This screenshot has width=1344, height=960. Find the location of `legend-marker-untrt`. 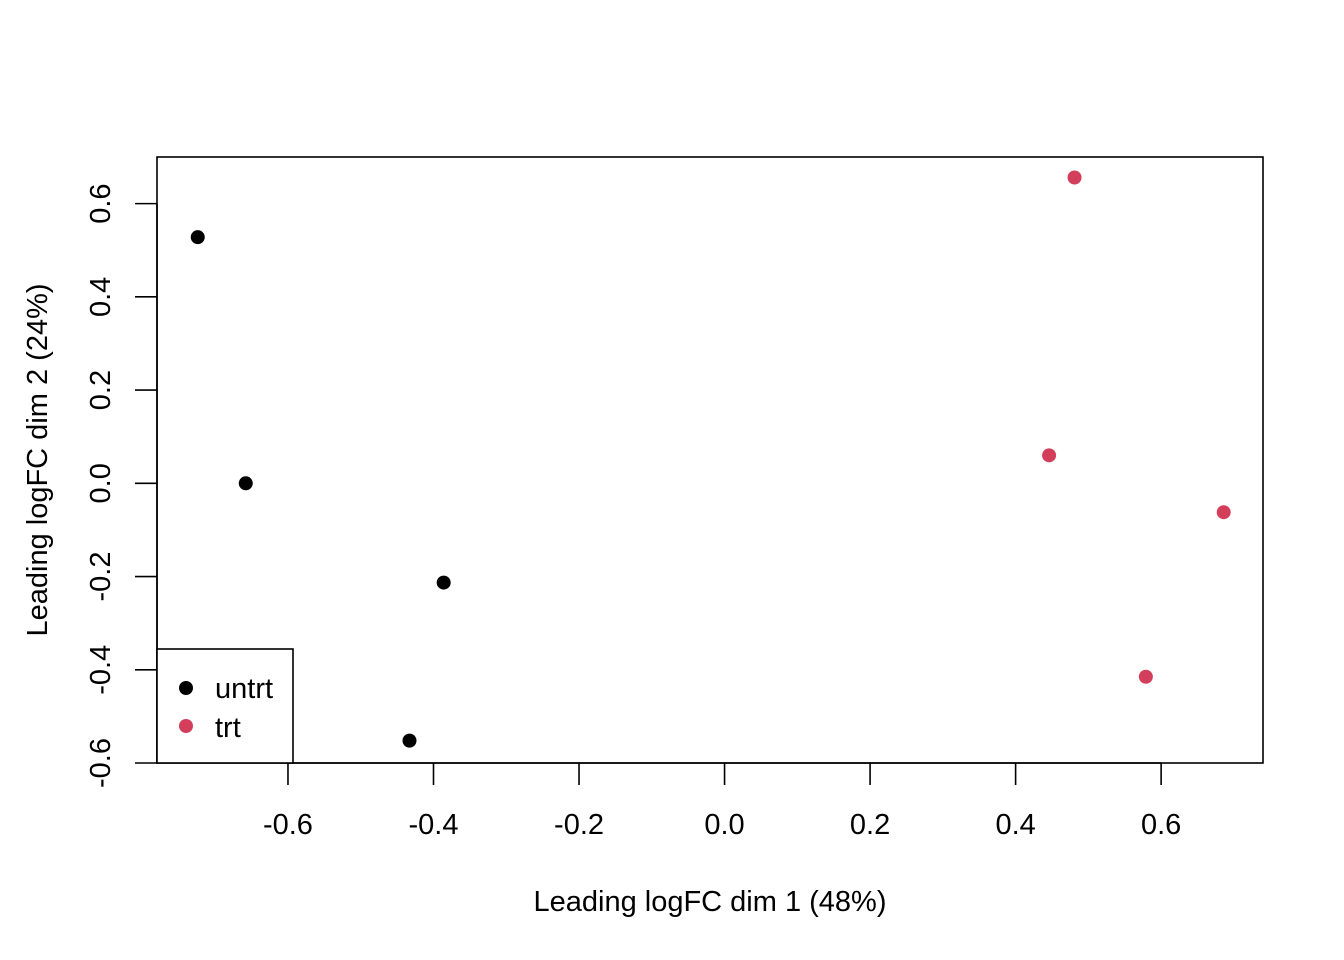

legend-marker-untrt is located at coordinates (186, 688).